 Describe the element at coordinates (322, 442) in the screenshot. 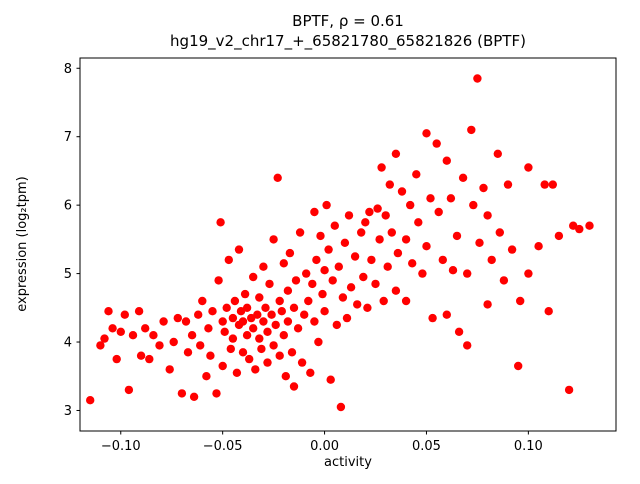

I see `x-axis-ticks: −0.10 −0.05 0.00 0.05 0.10` at that location.